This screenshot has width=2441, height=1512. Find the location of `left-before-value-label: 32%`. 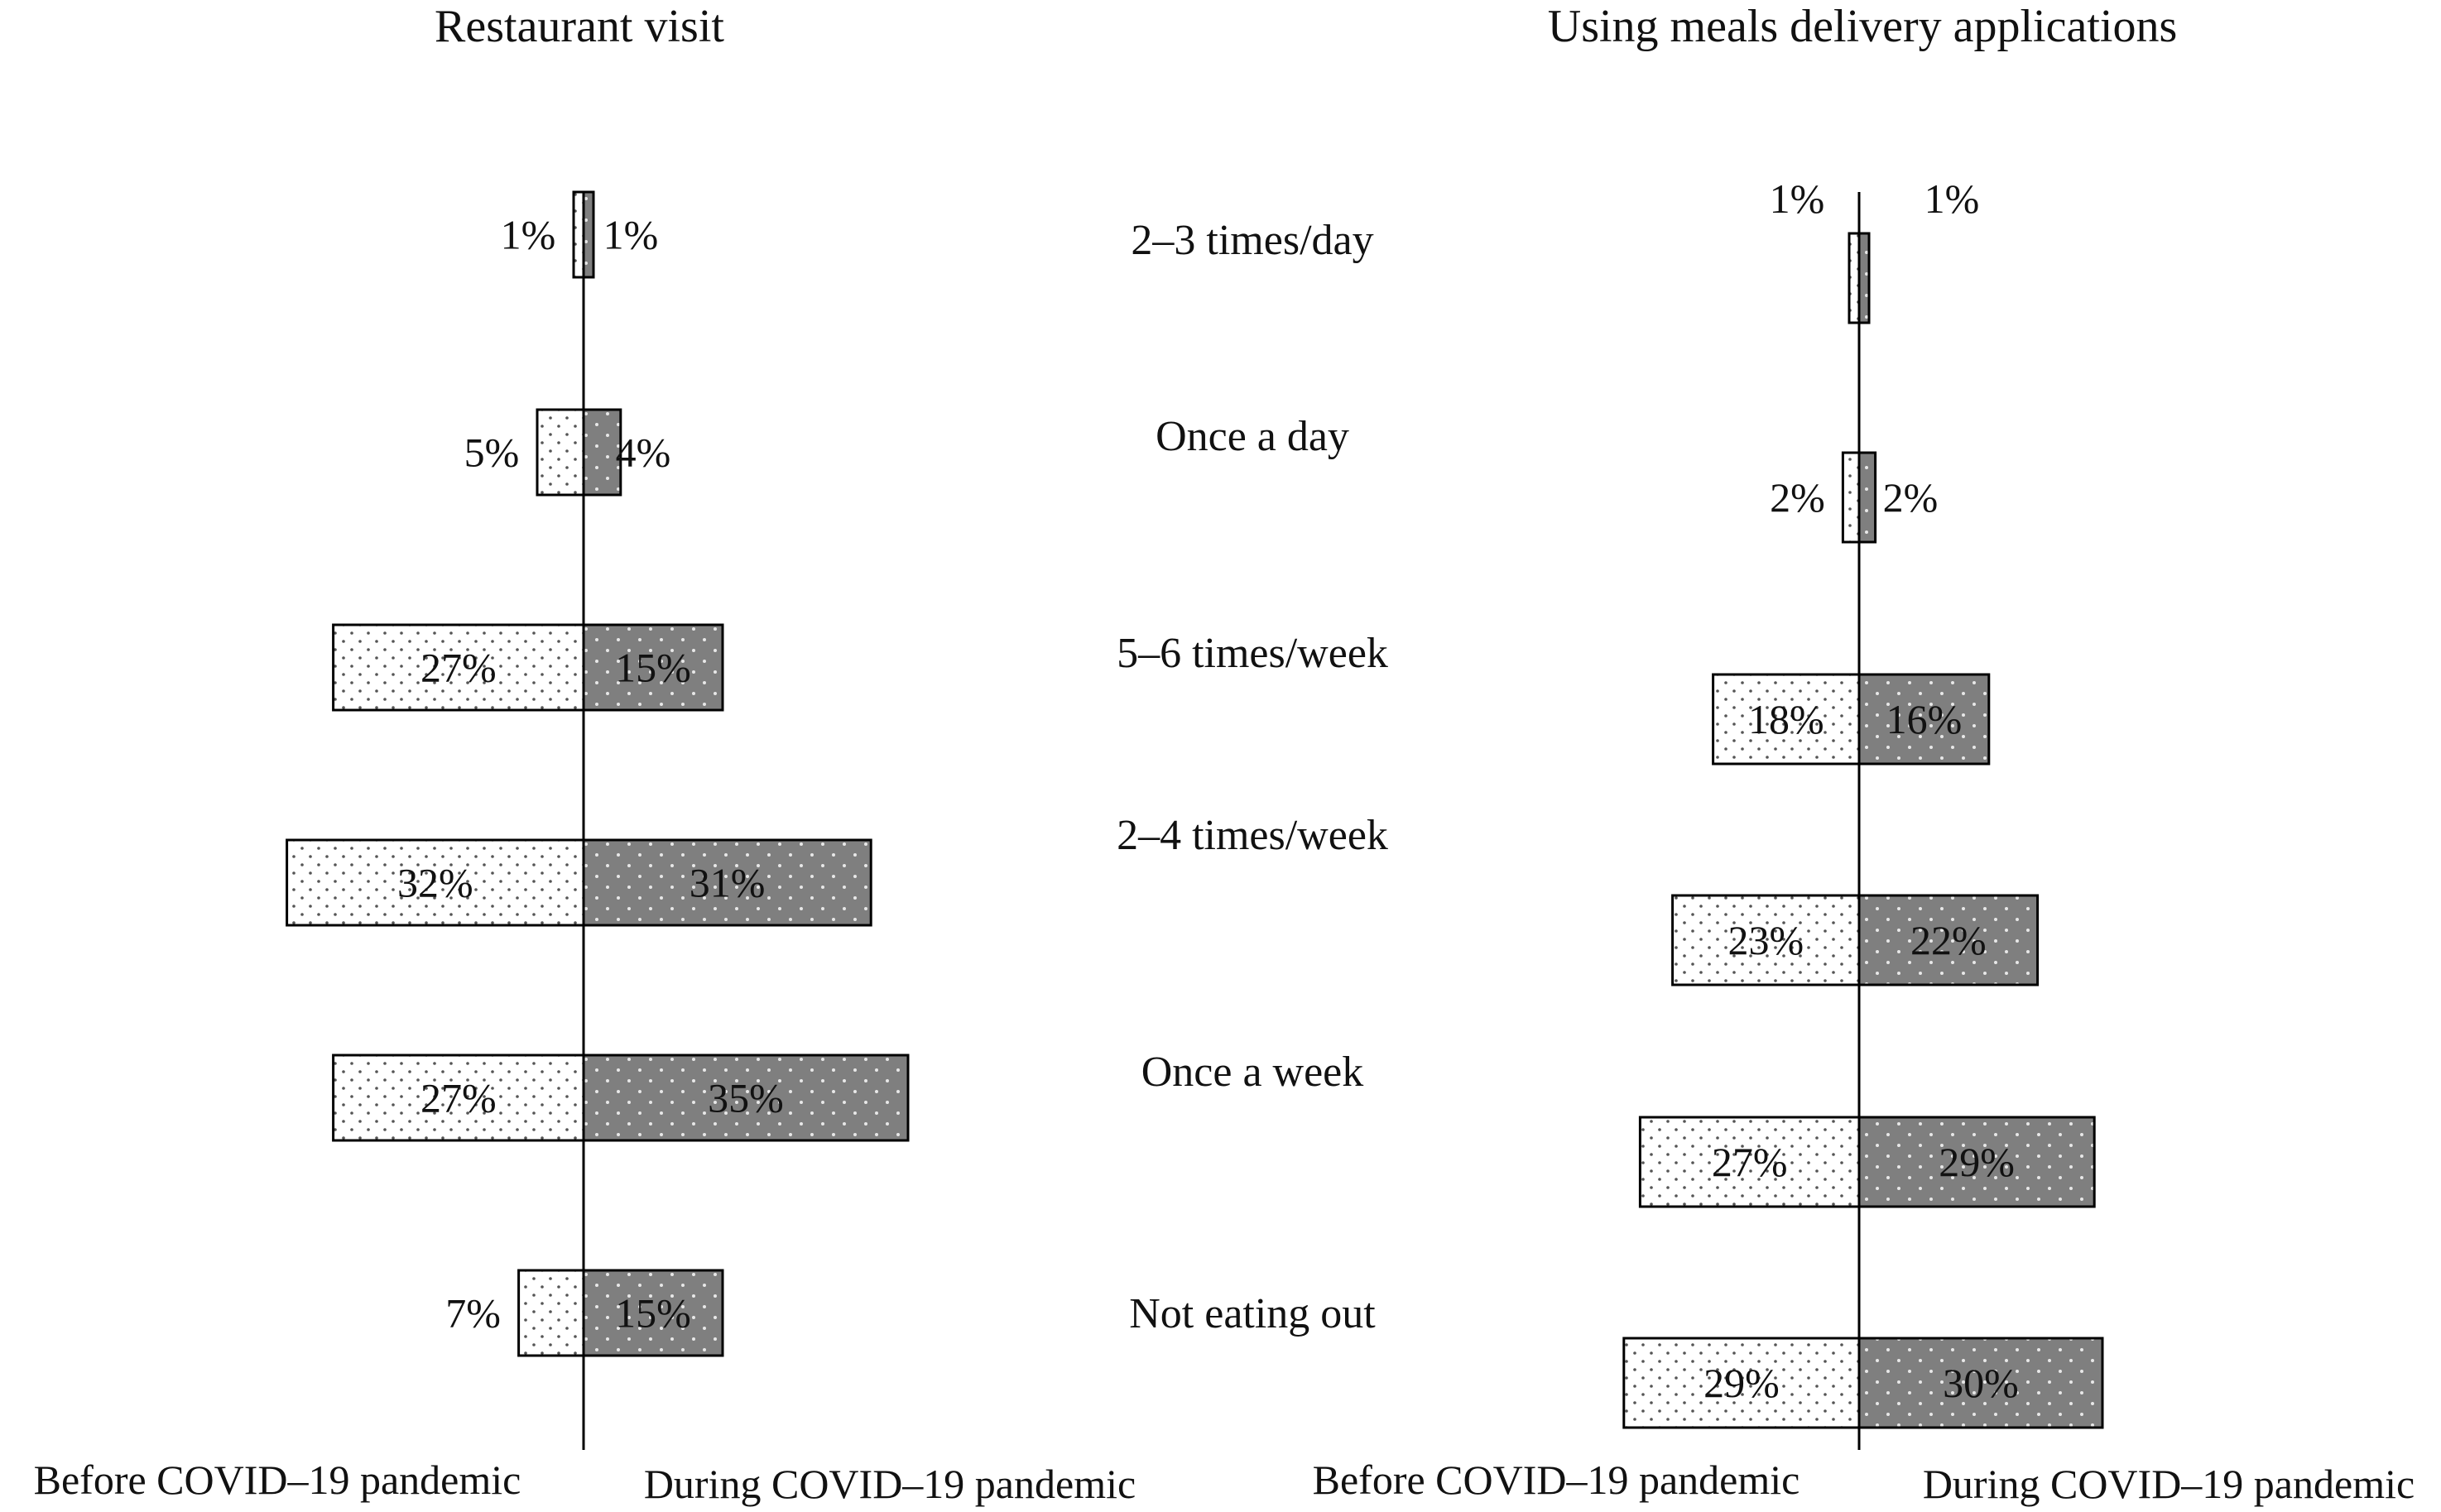

left-before-value-label: 32% is located at coordinates (435, 883).